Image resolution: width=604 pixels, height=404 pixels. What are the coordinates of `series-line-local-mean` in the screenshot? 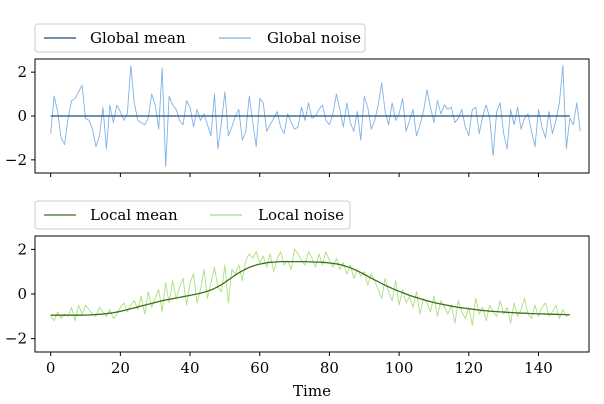 It's located at (310, 288).